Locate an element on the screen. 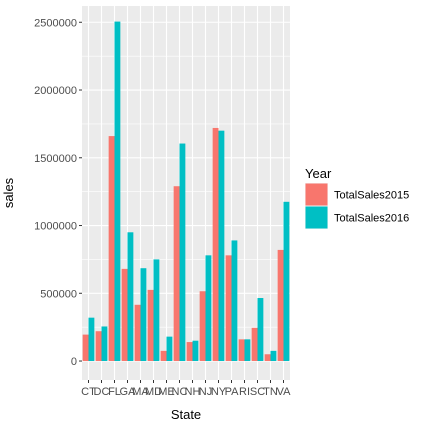 This screenshot has width=440, height=429. x-tick-label: NC is located at coordinates (180, 392).